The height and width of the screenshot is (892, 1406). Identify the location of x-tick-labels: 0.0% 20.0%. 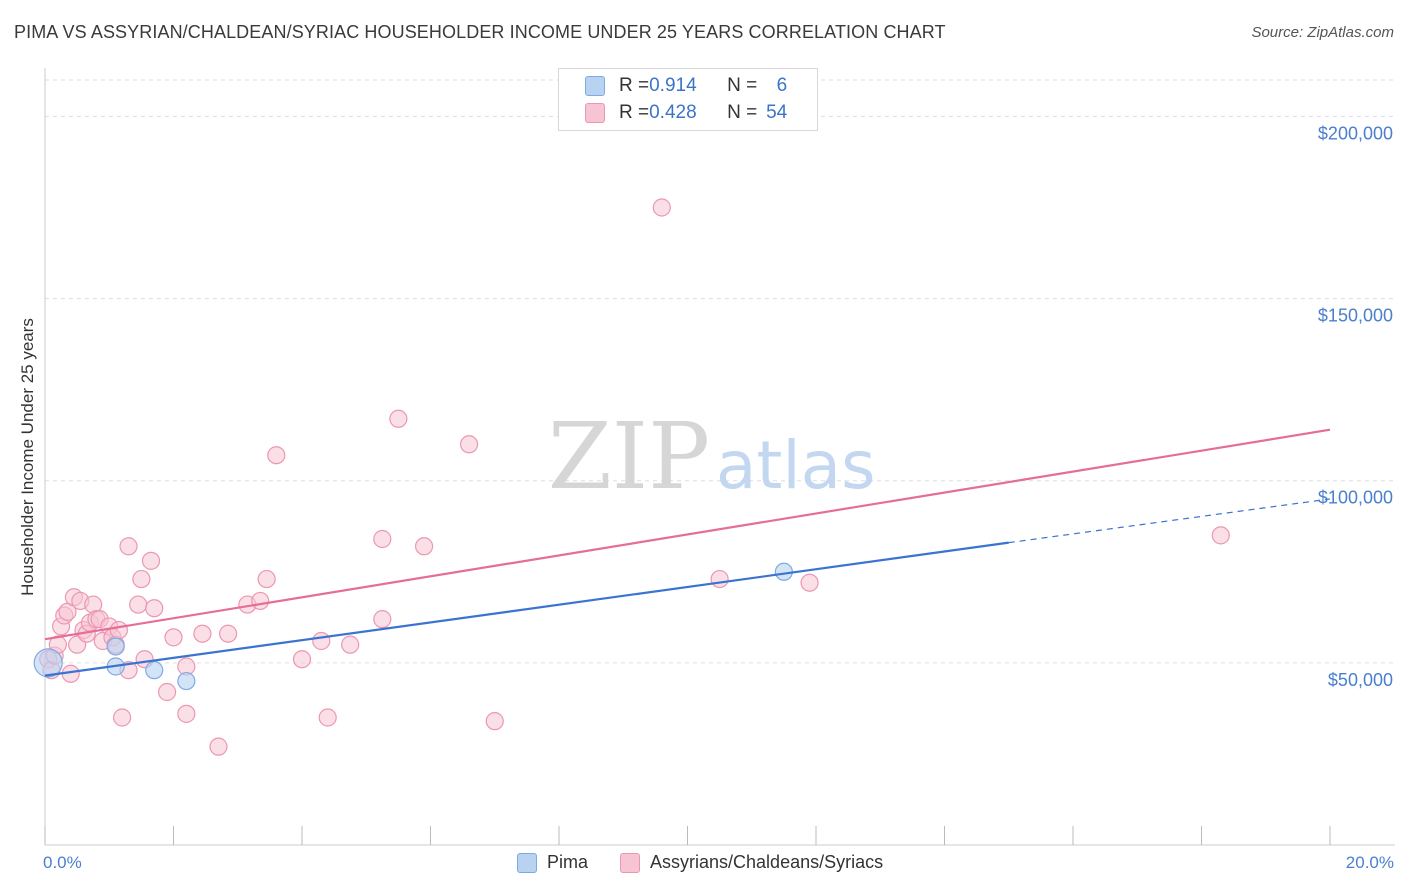
(718, 862).